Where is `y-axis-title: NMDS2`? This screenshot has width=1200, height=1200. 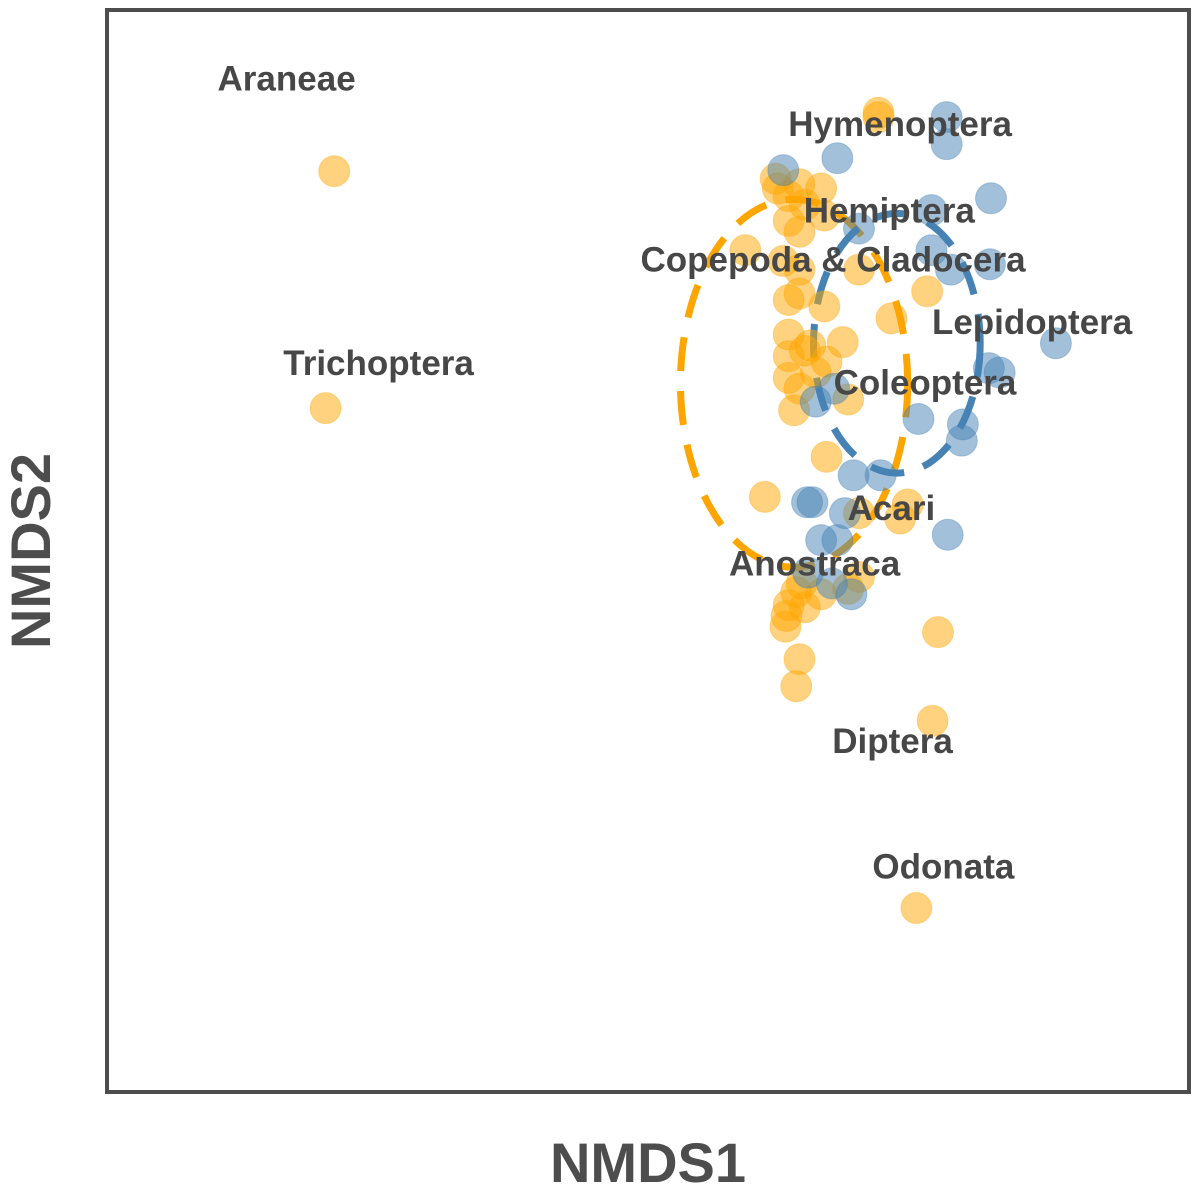 y-axis-title: NMDS2 is located at coordinates (31, 551).